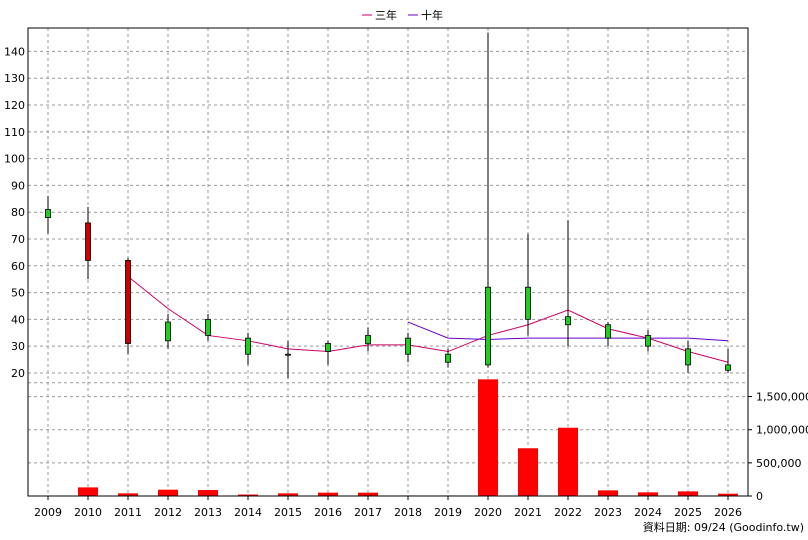 This screenshot has width=808, height=540. Describe the element at coordinates (288, 512) in the screenshot. I see `x-tick-label: 2015` at that location.